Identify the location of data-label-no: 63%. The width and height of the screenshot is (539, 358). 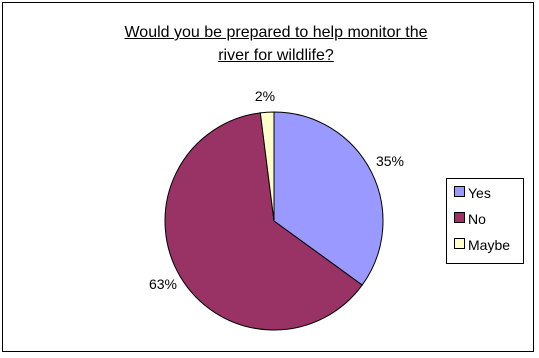
(163, 284).